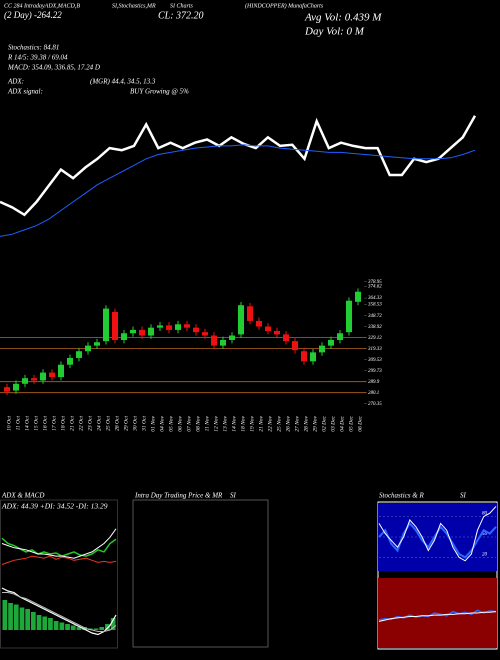  Describe the element at coordinates (178, 496) in the screenshot. I see `panel-title: Intra Day Trading Price & MR` at that location.